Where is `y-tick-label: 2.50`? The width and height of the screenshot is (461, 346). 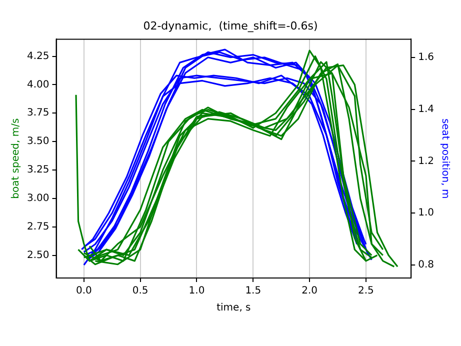
y-tick-label: 2.50 is located at coordinates (38, 255).